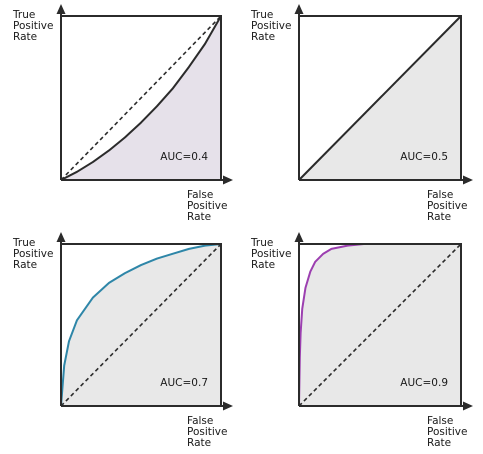 The height and width of the screenshot is (454, 483). What do you see at coordinates (424, 157) in the screenshot?
I see `auc-label: AUC=0.5` at bounding box center [424, 157].